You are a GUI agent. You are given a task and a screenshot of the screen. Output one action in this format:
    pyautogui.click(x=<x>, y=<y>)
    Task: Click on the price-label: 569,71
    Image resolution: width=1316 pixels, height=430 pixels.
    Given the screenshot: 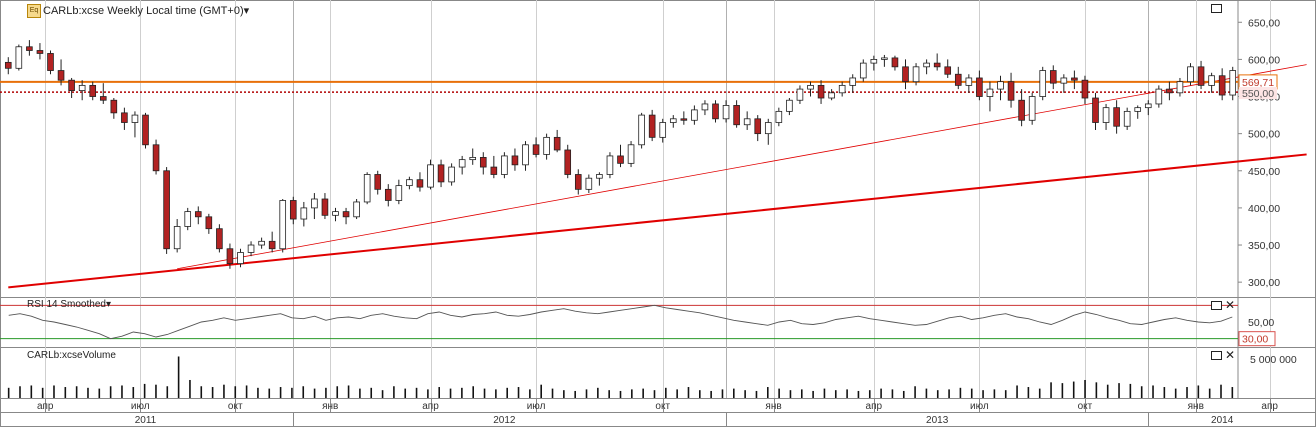 What is the action you would take?
    pyautogui.click(x=1258, y=83)
    